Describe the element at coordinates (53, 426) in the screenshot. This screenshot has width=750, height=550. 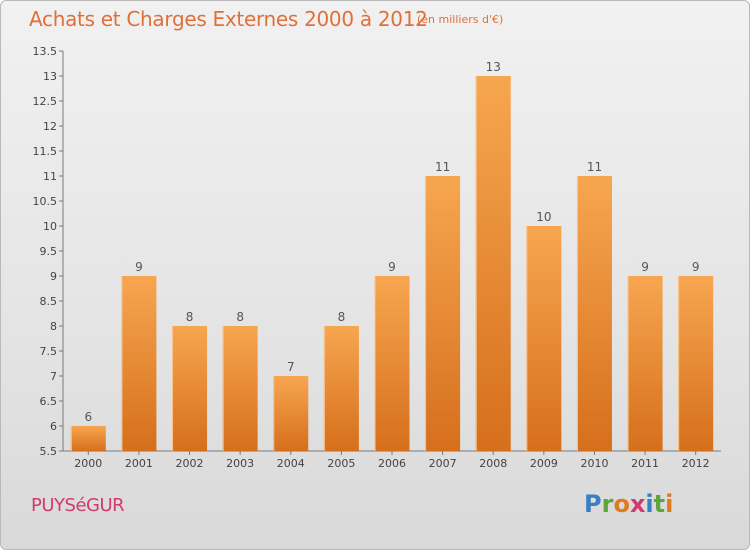
I see `y-tick-label: 6` at that location.